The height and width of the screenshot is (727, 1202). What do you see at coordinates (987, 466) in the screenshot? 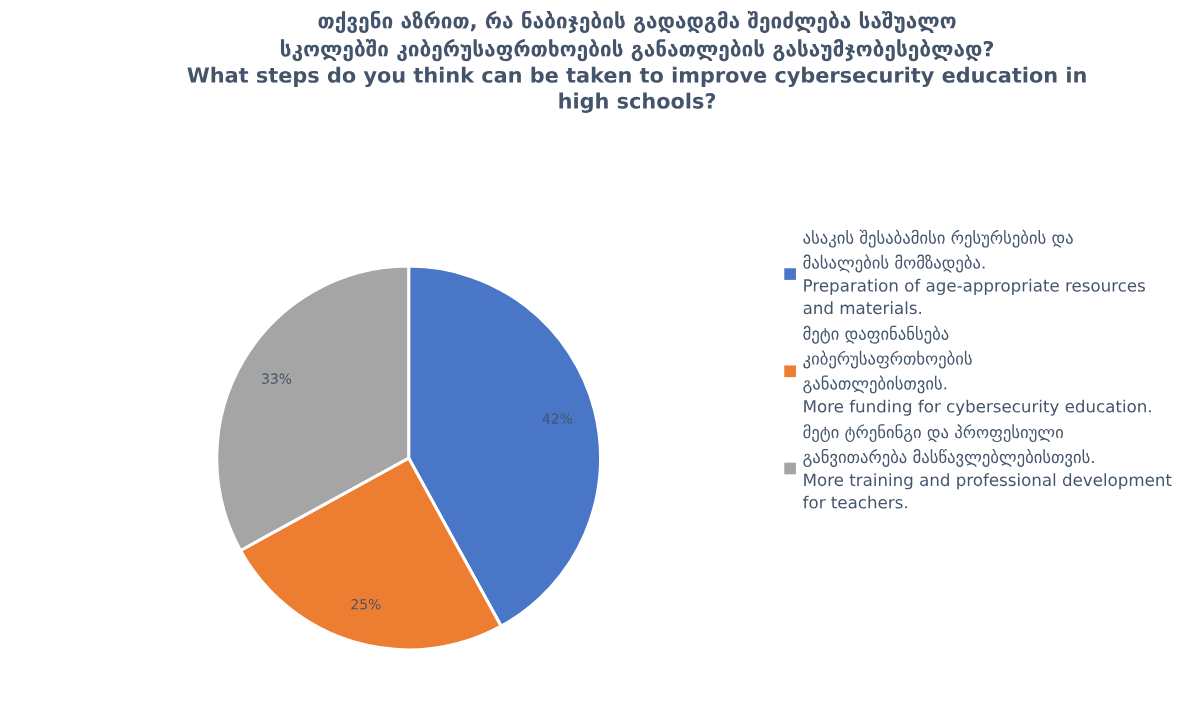
I see `legend-label: მეტი ტრენინგი და პროფესიული განვითარება მასწავლებლებისთვის. More training and professional development for teachers.` at bounding box center [987, 466].